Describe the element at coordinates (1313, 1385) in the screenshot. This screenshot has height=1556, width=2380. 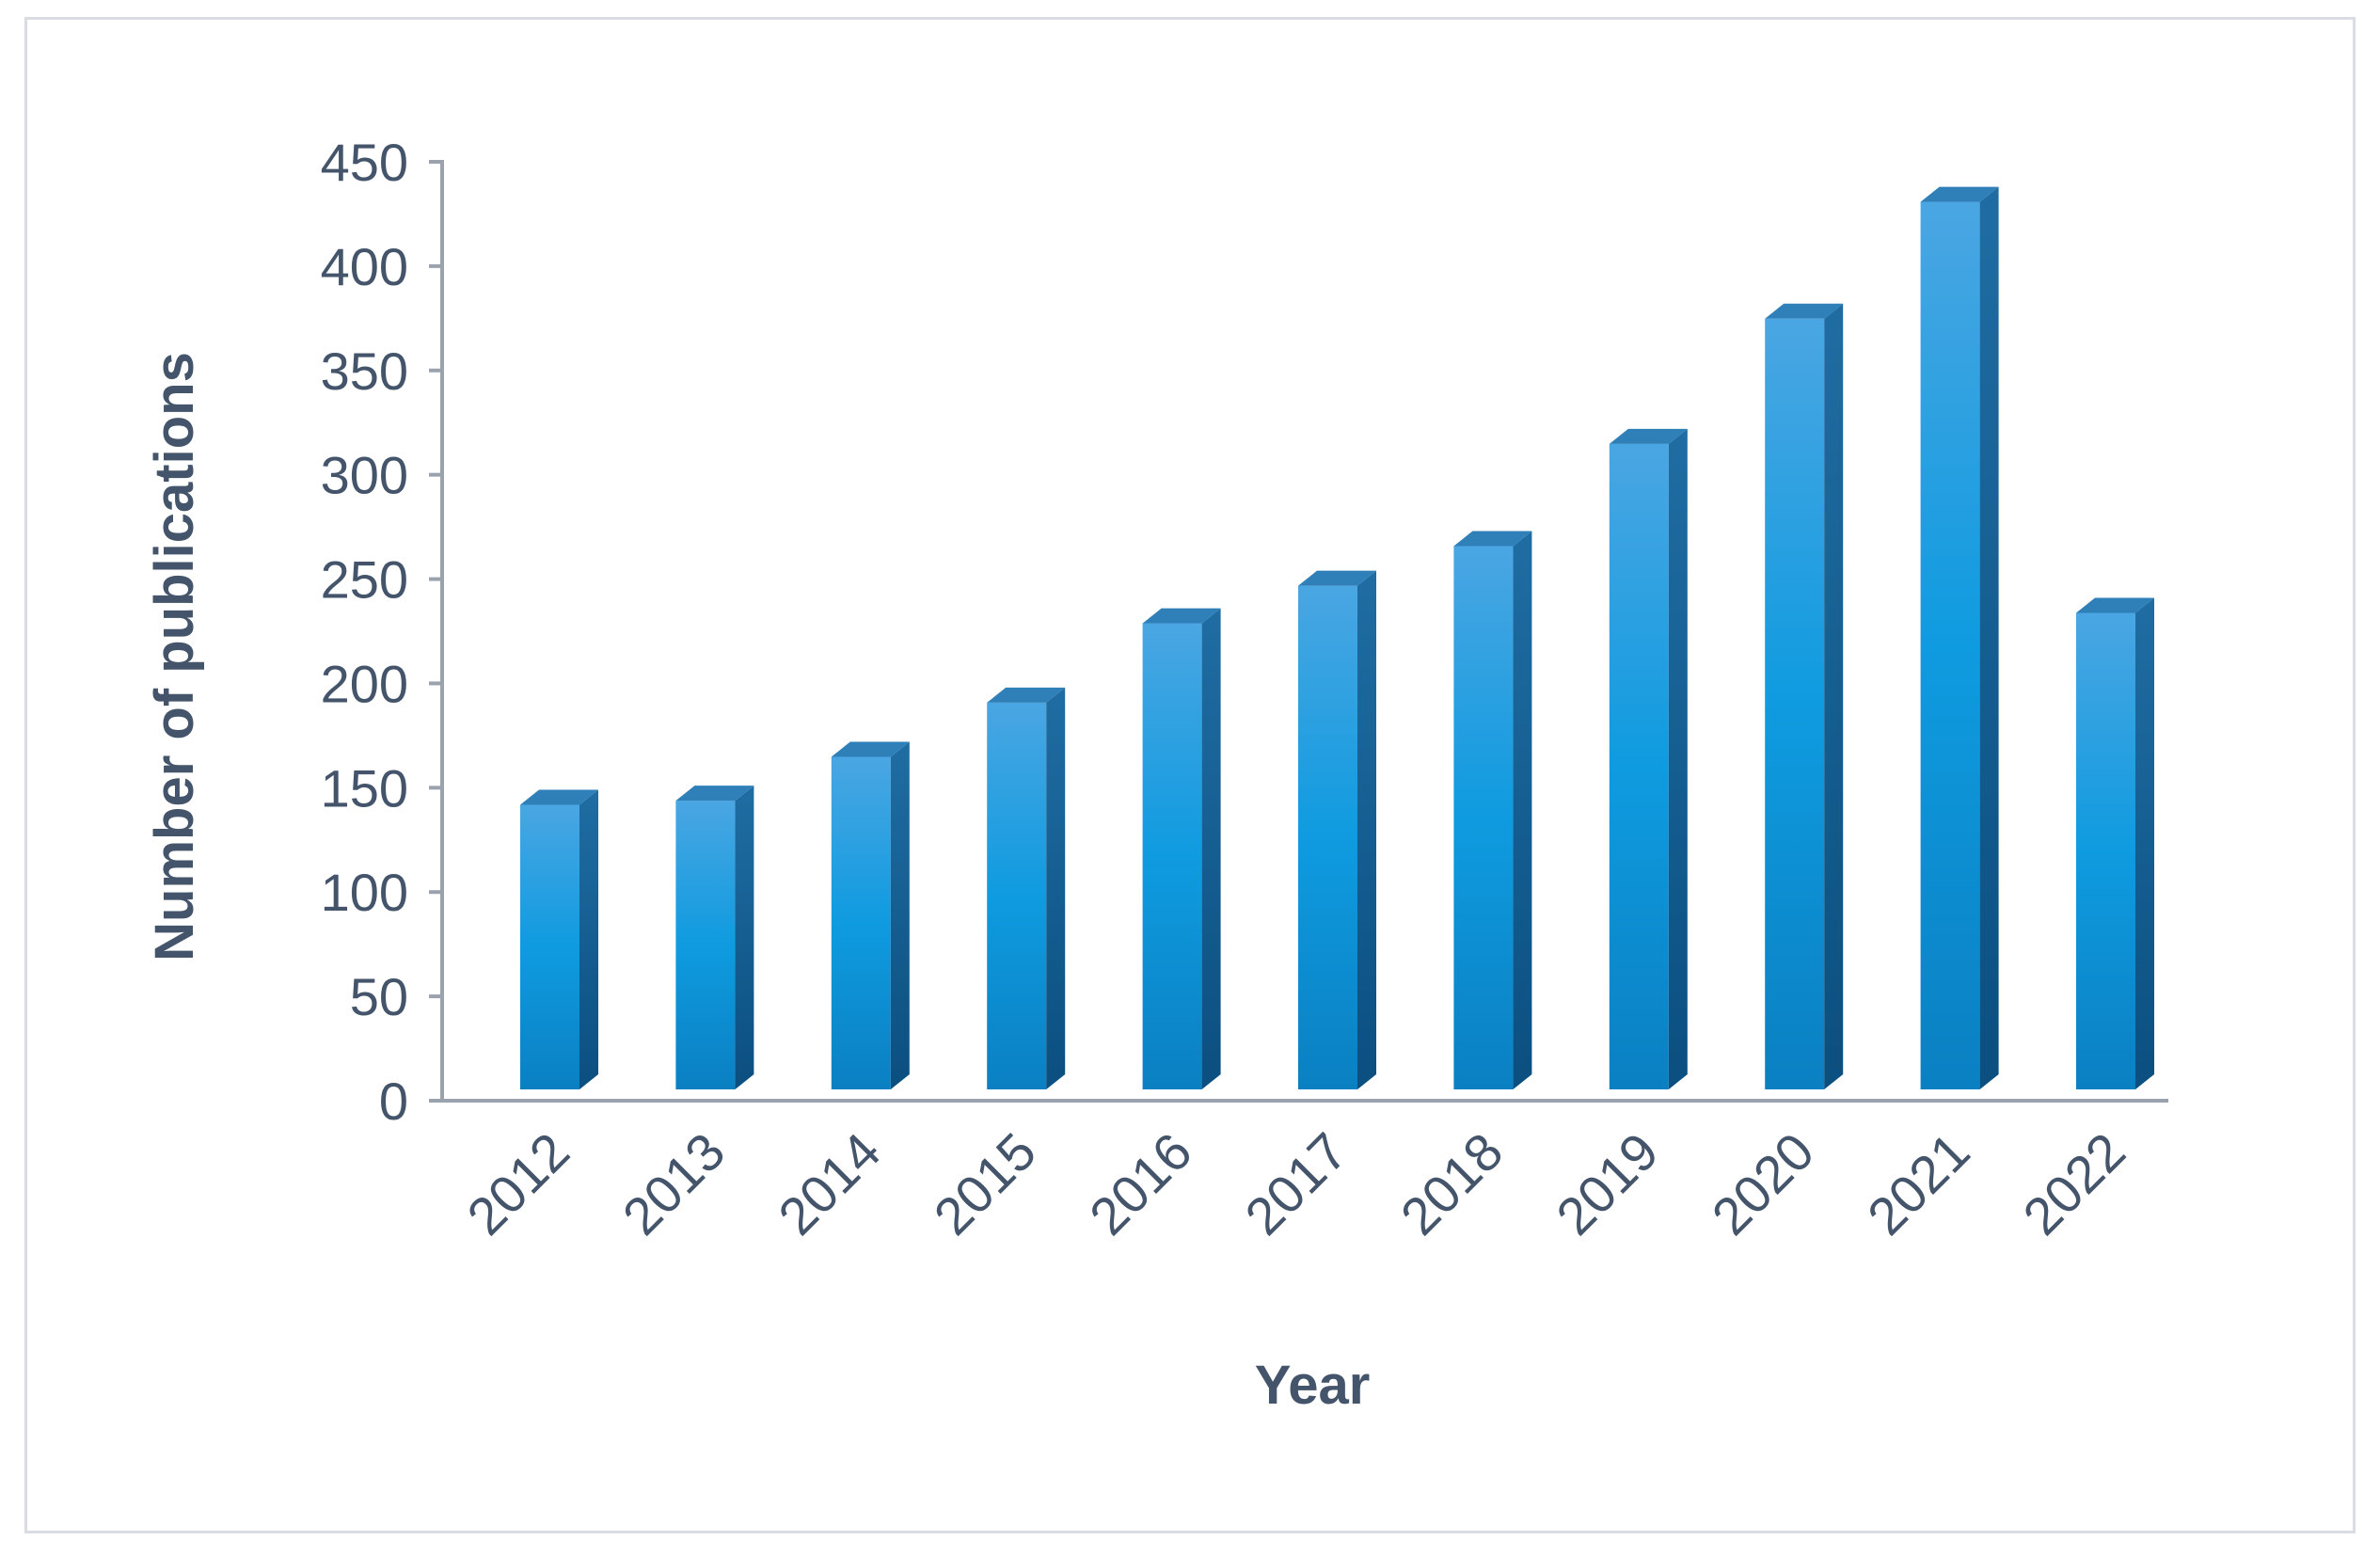
I see `x-axis-title: Year` at that location.